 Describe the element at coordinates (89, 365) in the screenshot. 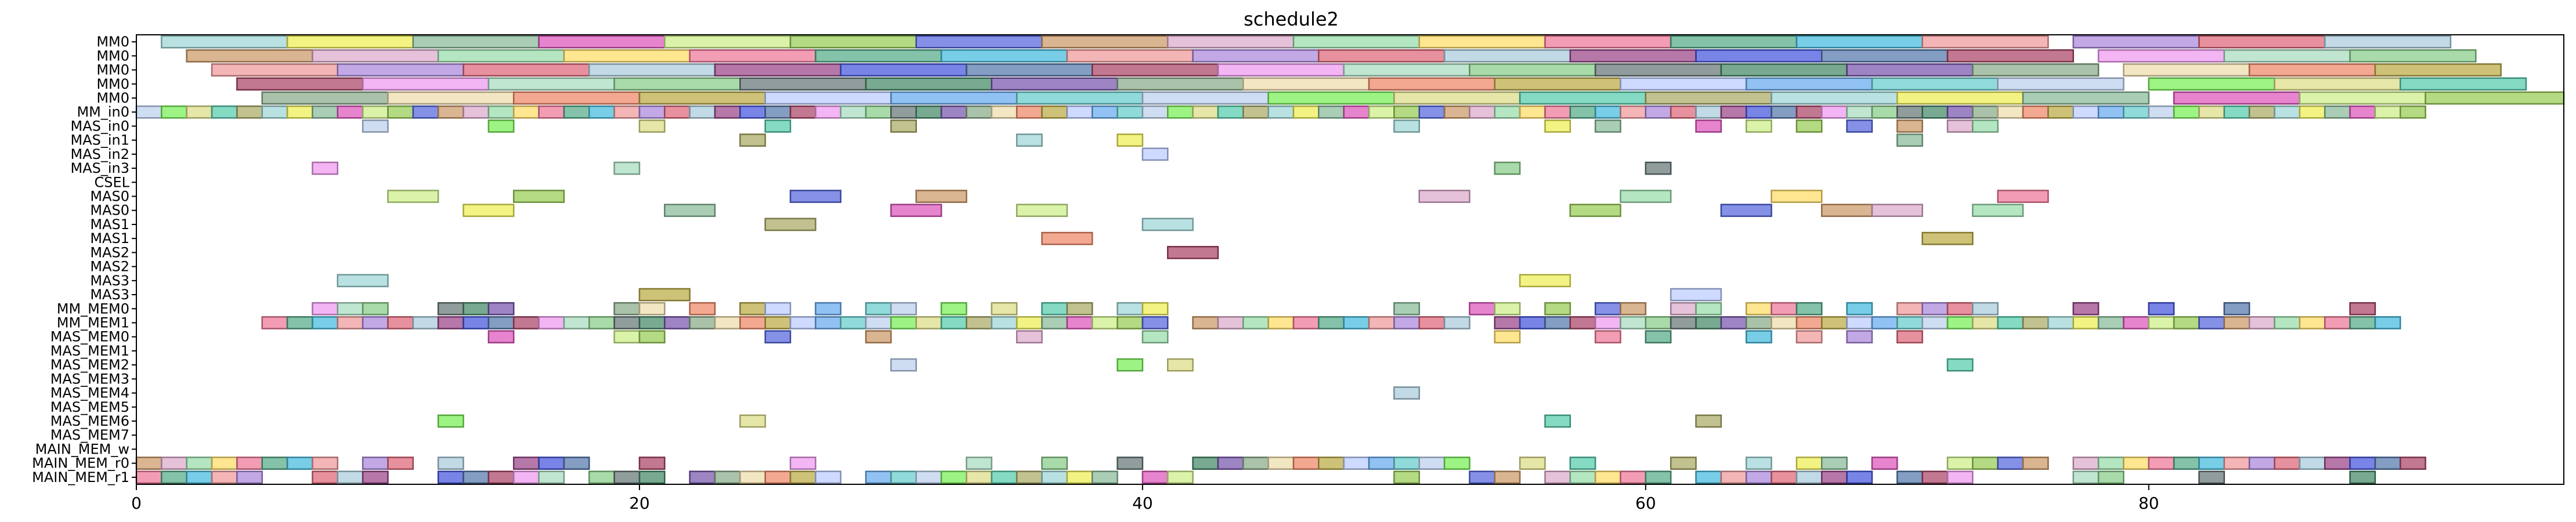

I see `row-label: MAS_MEM2` at that location.